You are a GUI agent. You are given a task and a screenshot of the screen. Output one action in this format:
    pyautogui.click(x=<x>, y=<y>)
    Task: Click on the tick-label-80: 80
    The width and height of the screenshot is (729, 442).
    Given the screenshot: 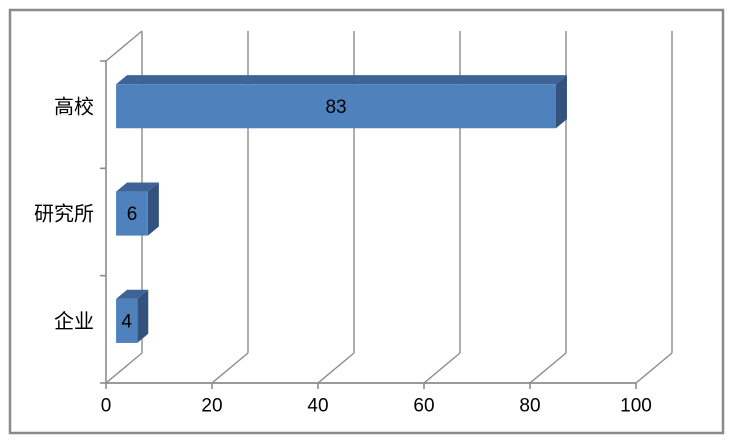 What is the action you would take?
    pyautogui.click(x=529, y=406)
    